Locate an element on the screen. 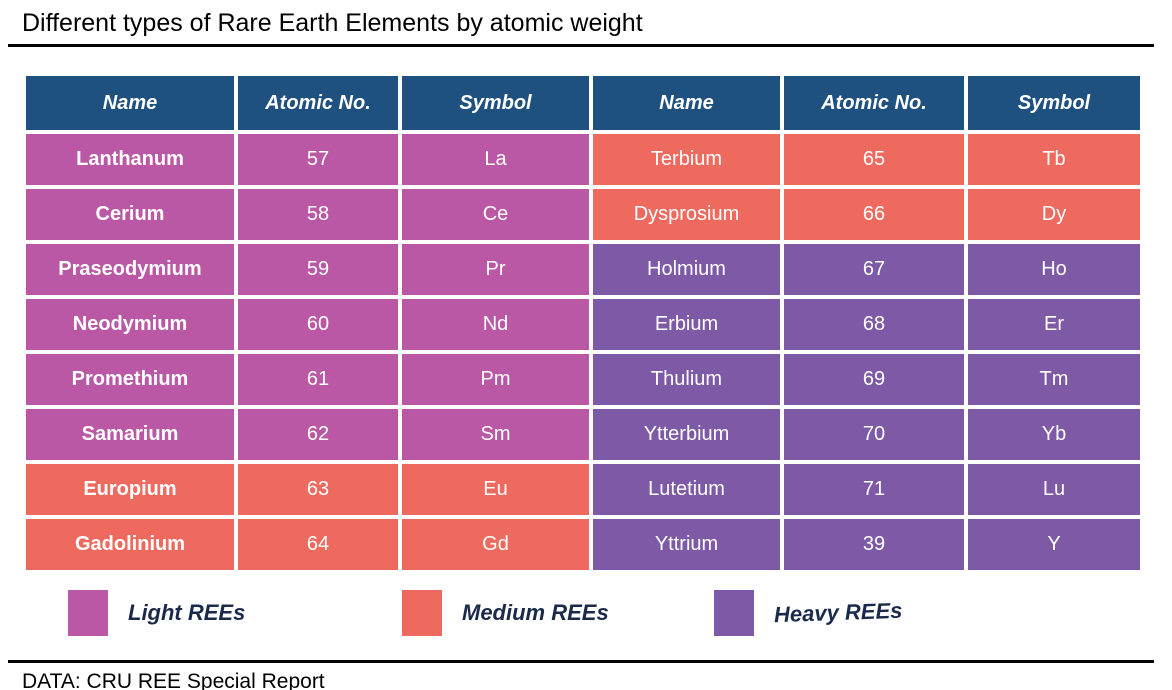 The width and height of the screenshot is (1172, 690). element-name-cell: Thulium is located at coordinates (686, 379).